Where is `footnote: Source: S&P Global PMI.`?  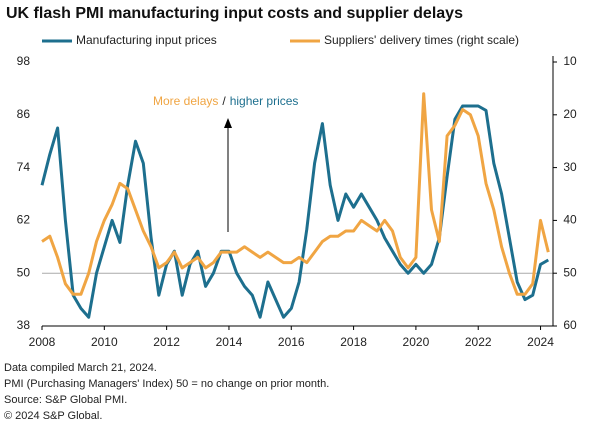
footnote: Source: S&P Global PMI. is located at coordinates (65, 400).